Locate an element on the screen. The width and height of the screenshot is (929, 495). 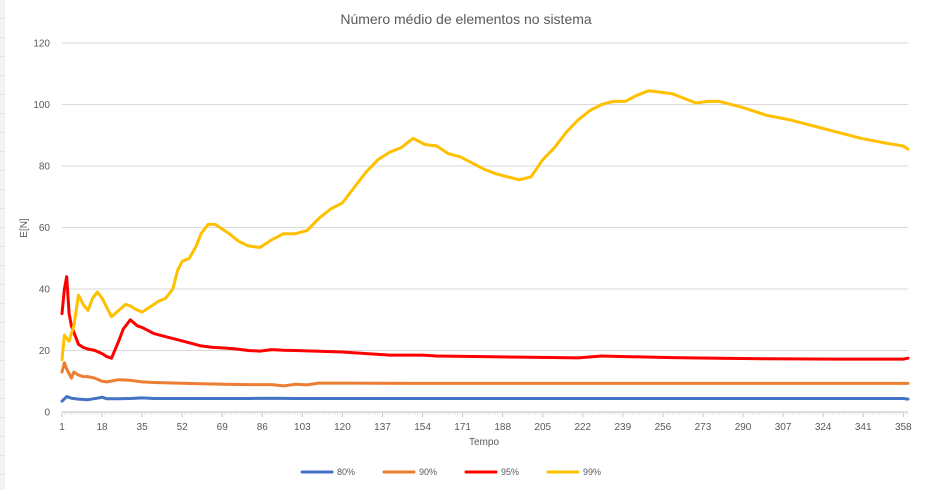
x-tick-label: 358 is located at coordinates (903, 427).